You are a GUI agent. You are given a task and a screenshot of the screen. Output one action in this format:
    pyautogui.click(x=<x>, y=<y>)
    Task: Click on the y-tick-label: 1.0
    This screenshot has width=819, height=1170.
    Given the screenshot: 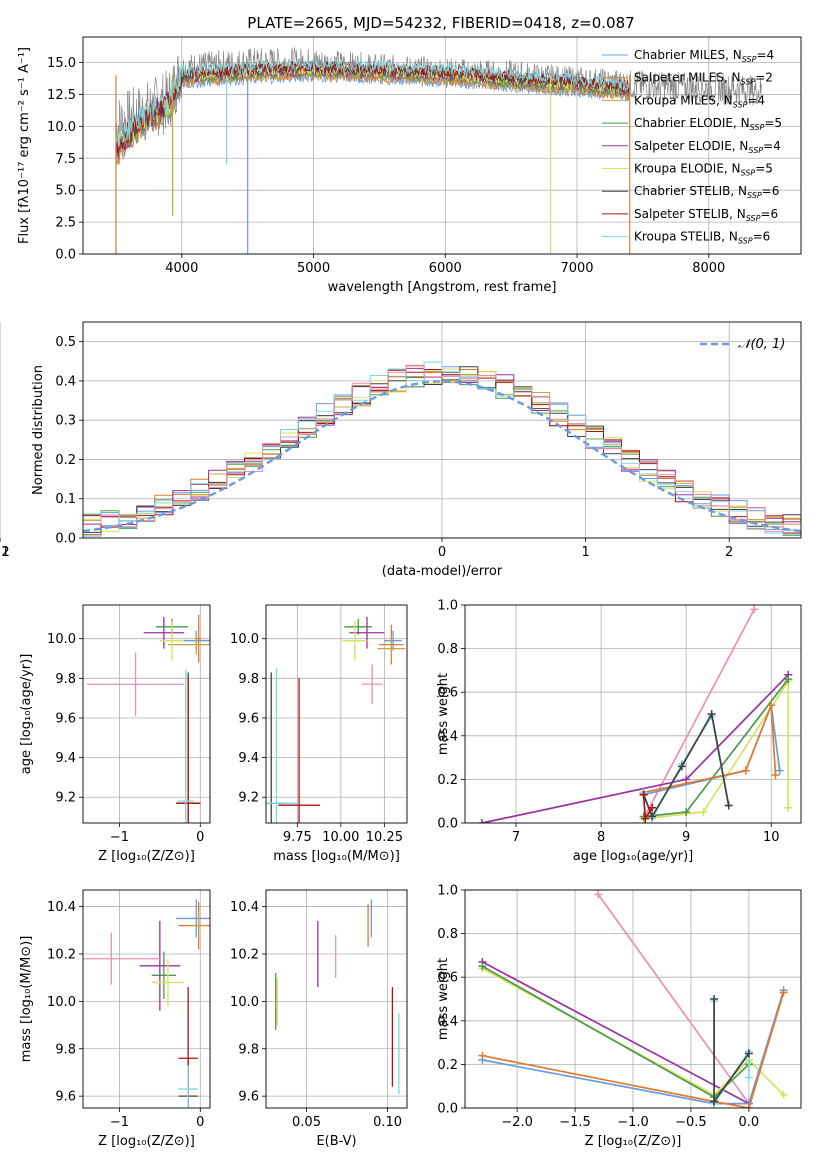 What is the action you would take?
    pyautogui.click(x=447, y=606)
    